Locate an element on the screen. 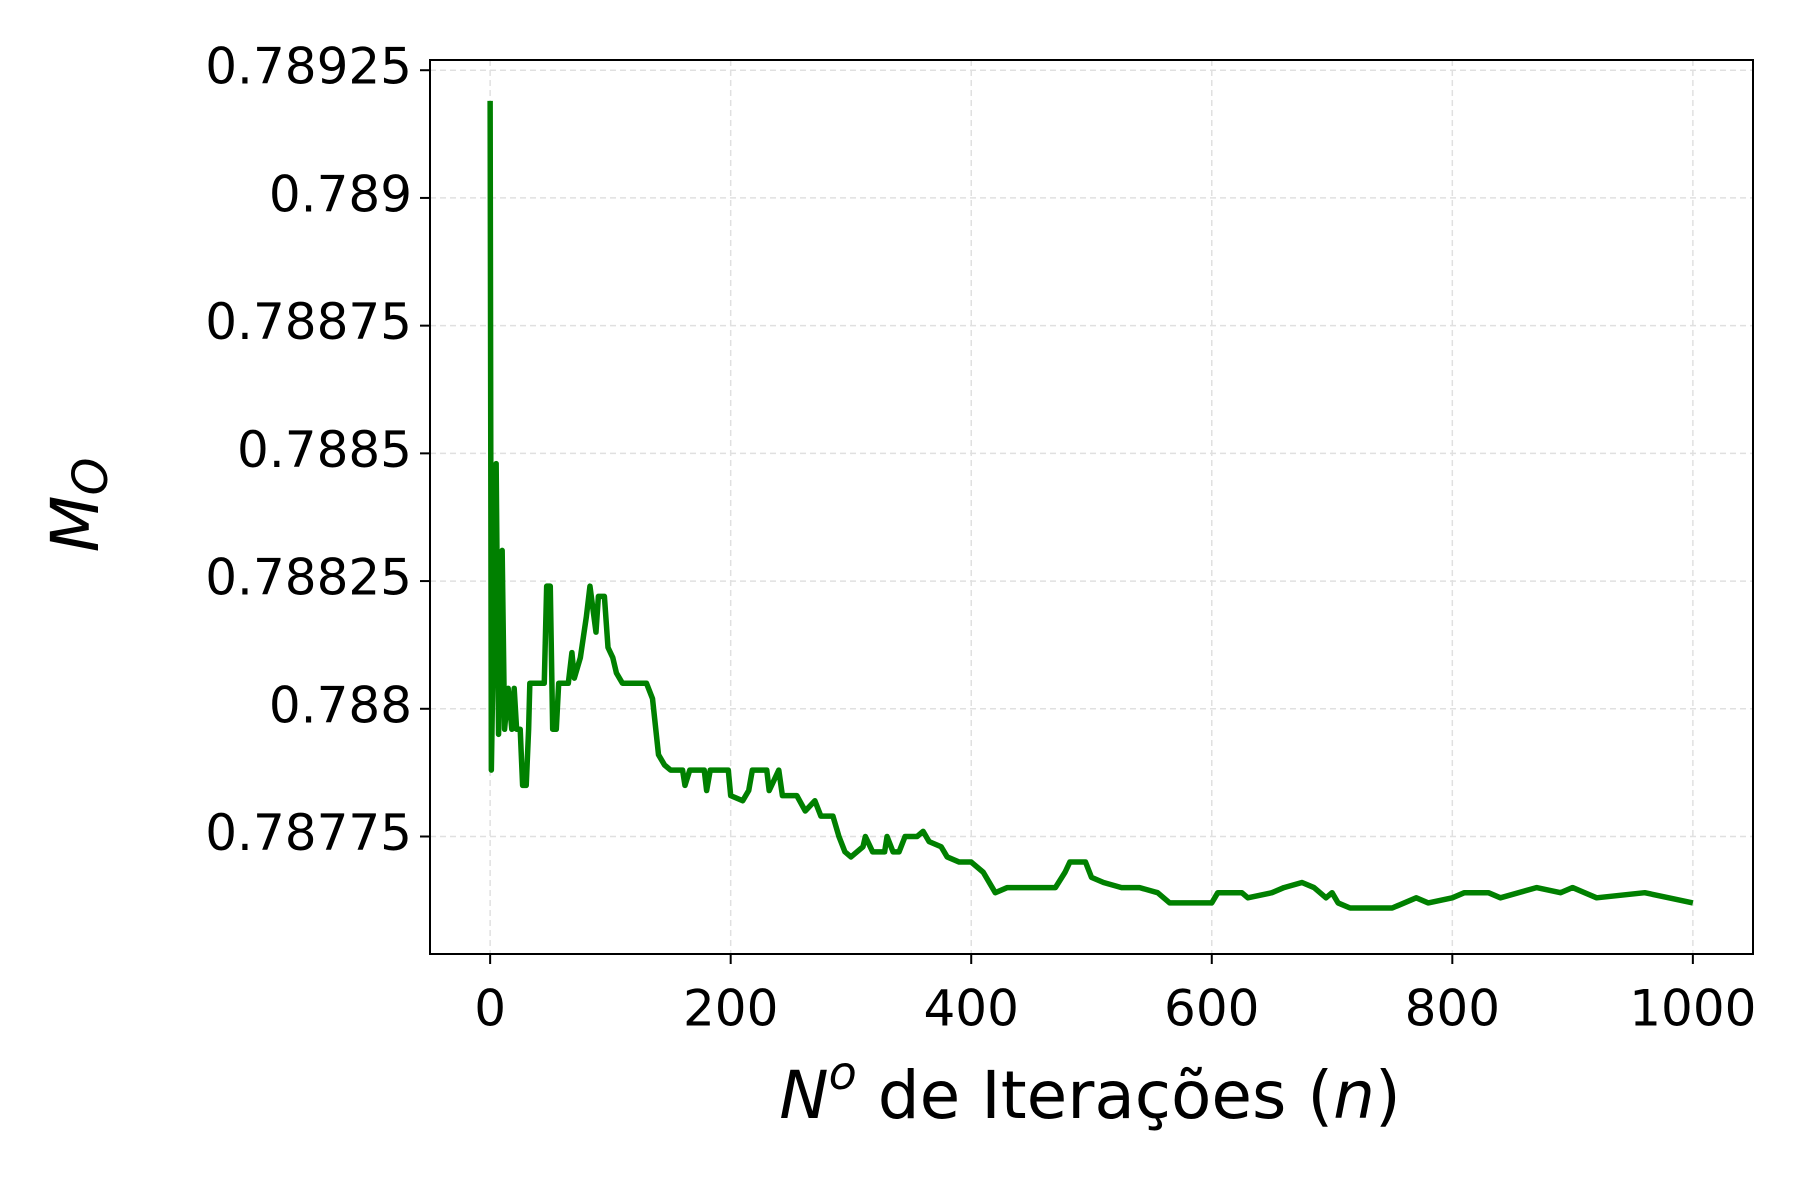 Image resolution: width=1800 pixels, height=1200 pixels. x-label-part: de Iterações ( is located at coordinates (1095, 1095).